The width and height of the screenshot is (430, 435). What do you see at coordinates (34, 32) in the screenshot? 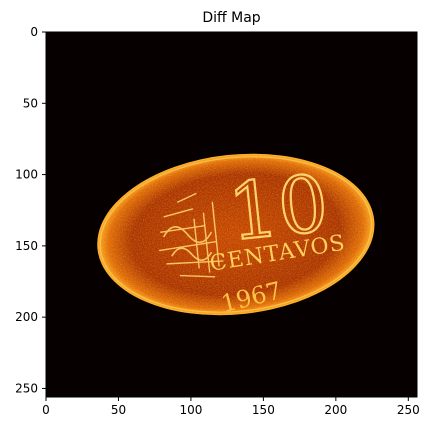
I see `y-tick-label: 0` at bounding box center [34, 32].